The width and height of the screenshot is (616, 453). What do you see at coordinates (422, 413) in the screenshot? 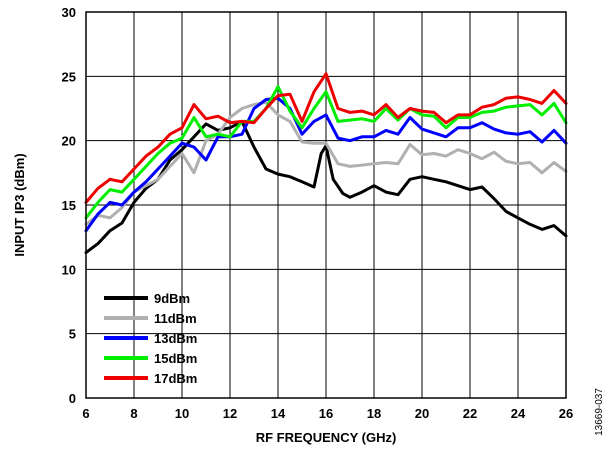
I see `x-tick-label: 20` at bounding box center [422, 413].